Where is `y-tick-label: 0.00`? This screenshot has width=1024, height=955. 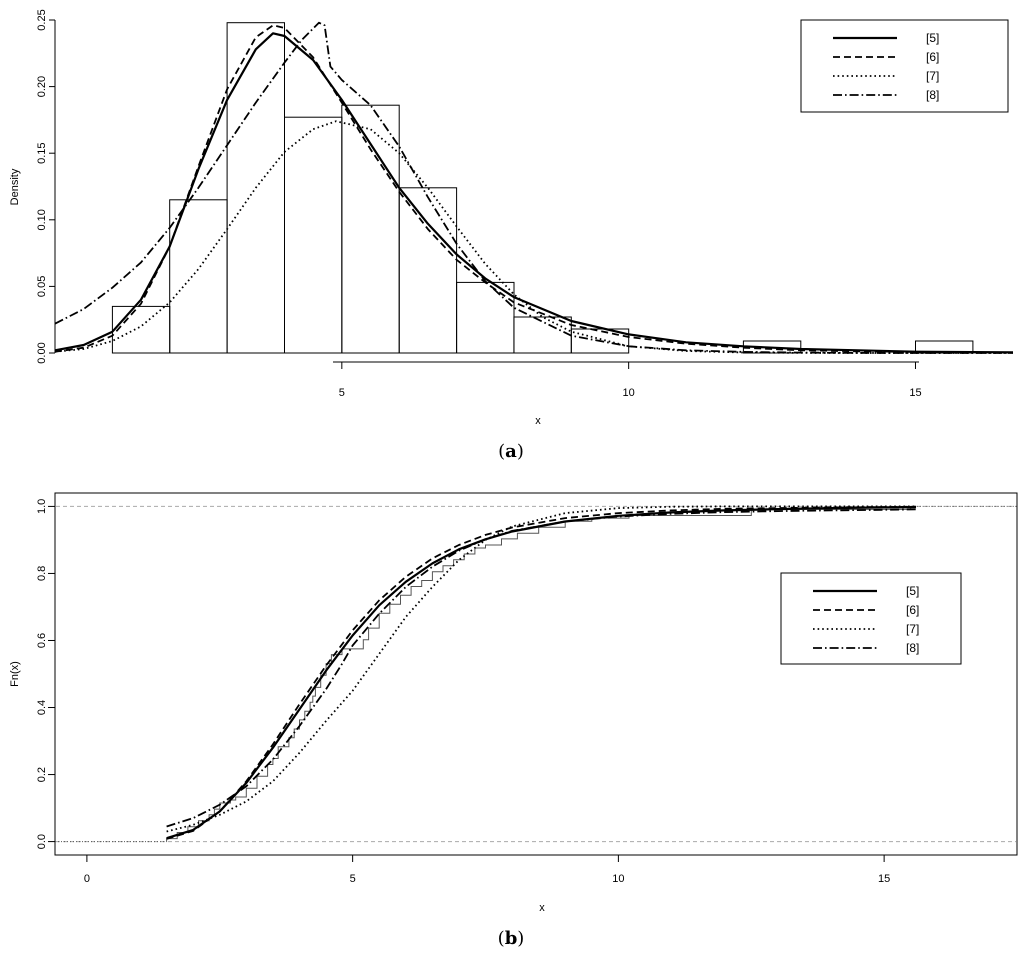 y-tick-label: 0.00 is located at coordinates (42, 352).